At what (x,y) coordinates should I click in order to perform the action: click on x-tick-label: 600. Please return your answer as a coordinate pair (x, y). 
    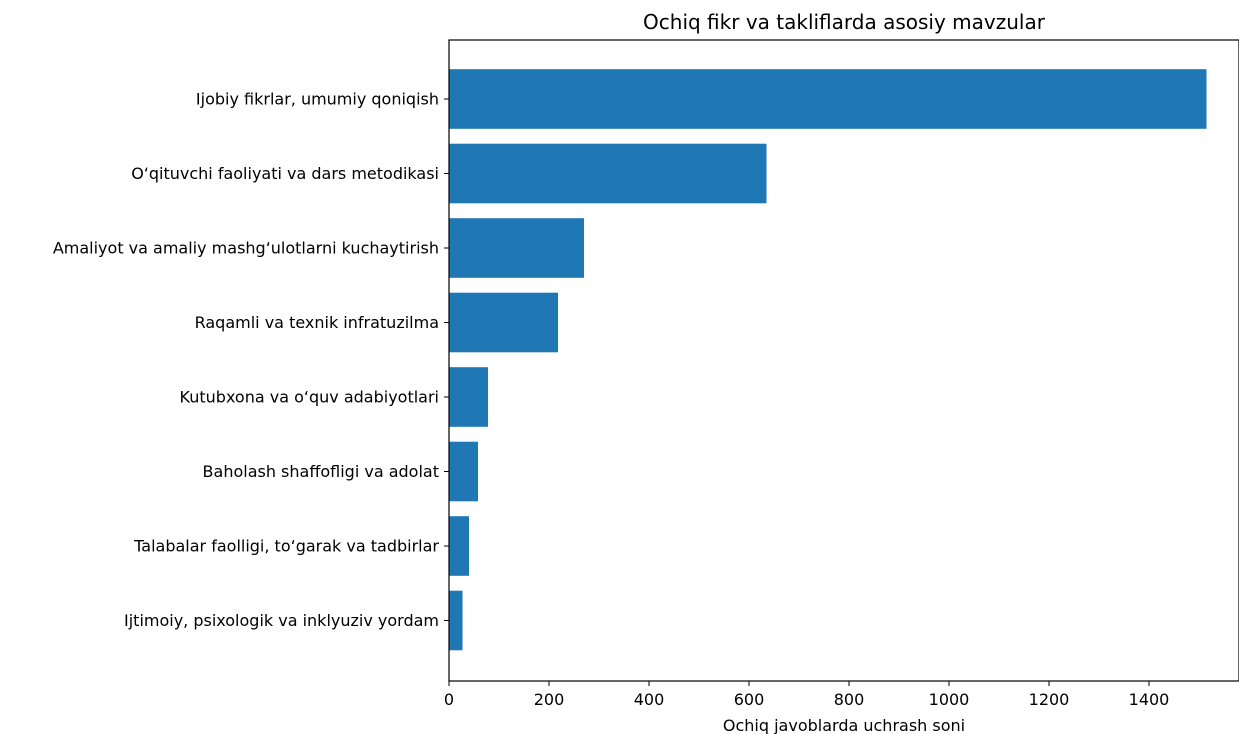
    Looking at the image, I should click on (749, 699).